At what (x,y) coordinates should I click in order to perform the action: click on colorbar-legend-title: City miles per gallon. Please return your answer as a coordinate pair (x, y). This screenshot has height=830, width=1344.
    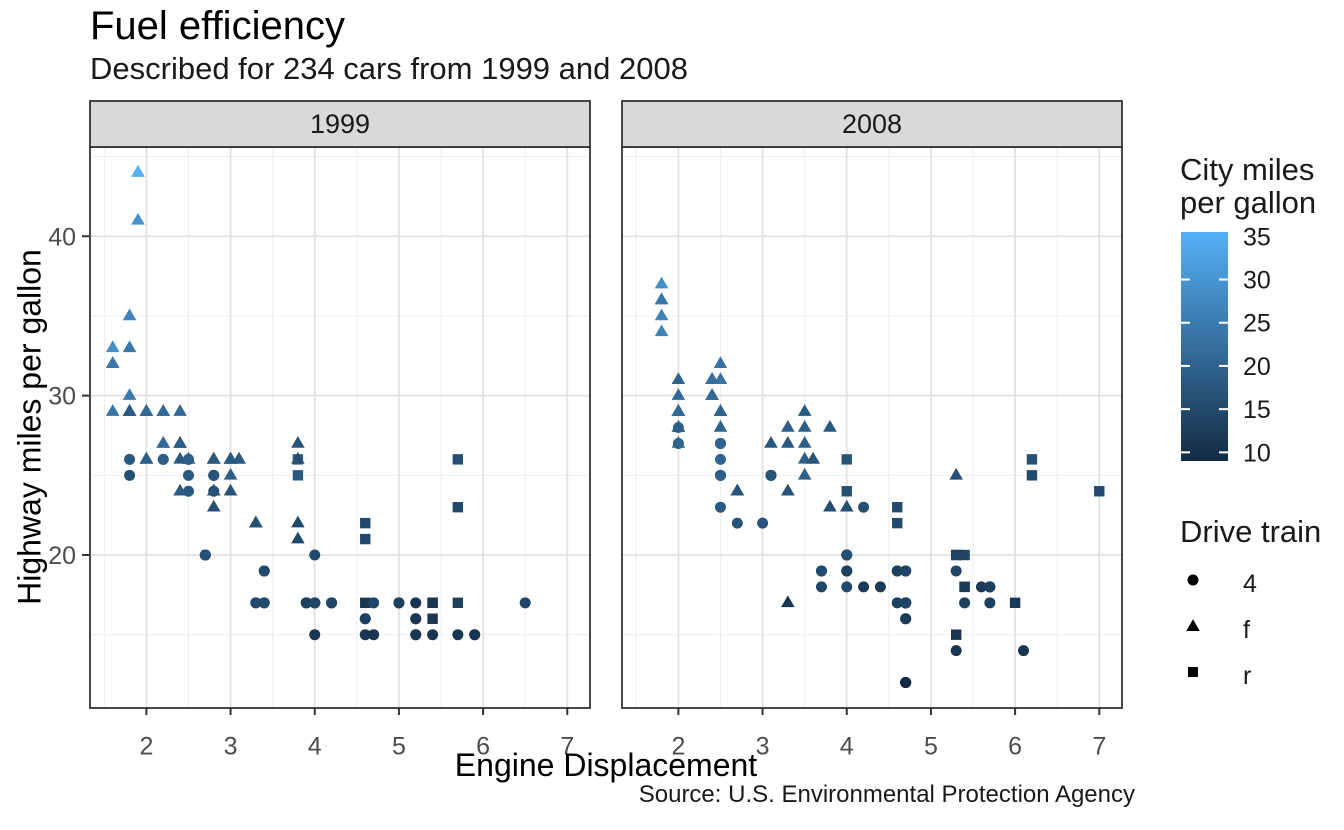
    Looking at the image, I should click on (1248, 186).